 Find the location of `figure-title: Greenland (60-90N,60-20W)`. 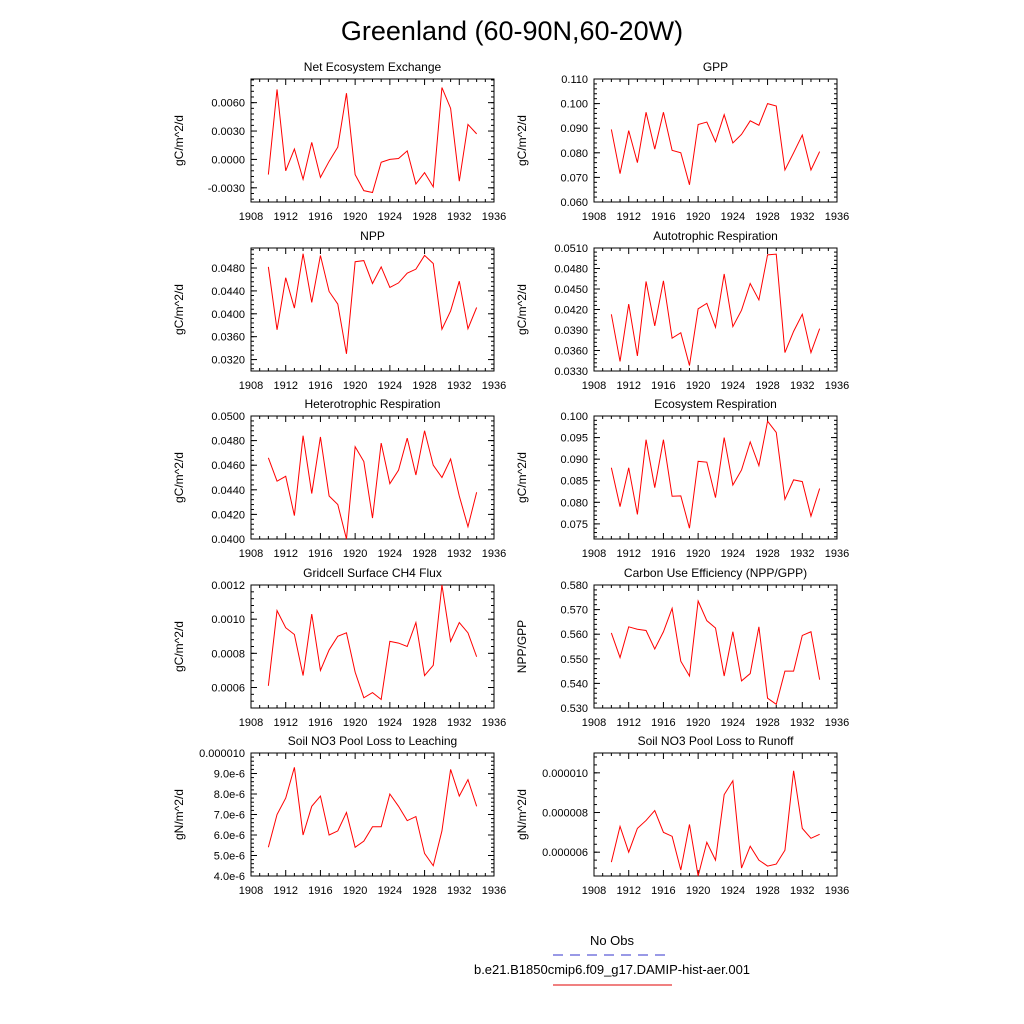

figure-title: Greenland (60-90N,60-20W) is located at coordinates (512, 31).